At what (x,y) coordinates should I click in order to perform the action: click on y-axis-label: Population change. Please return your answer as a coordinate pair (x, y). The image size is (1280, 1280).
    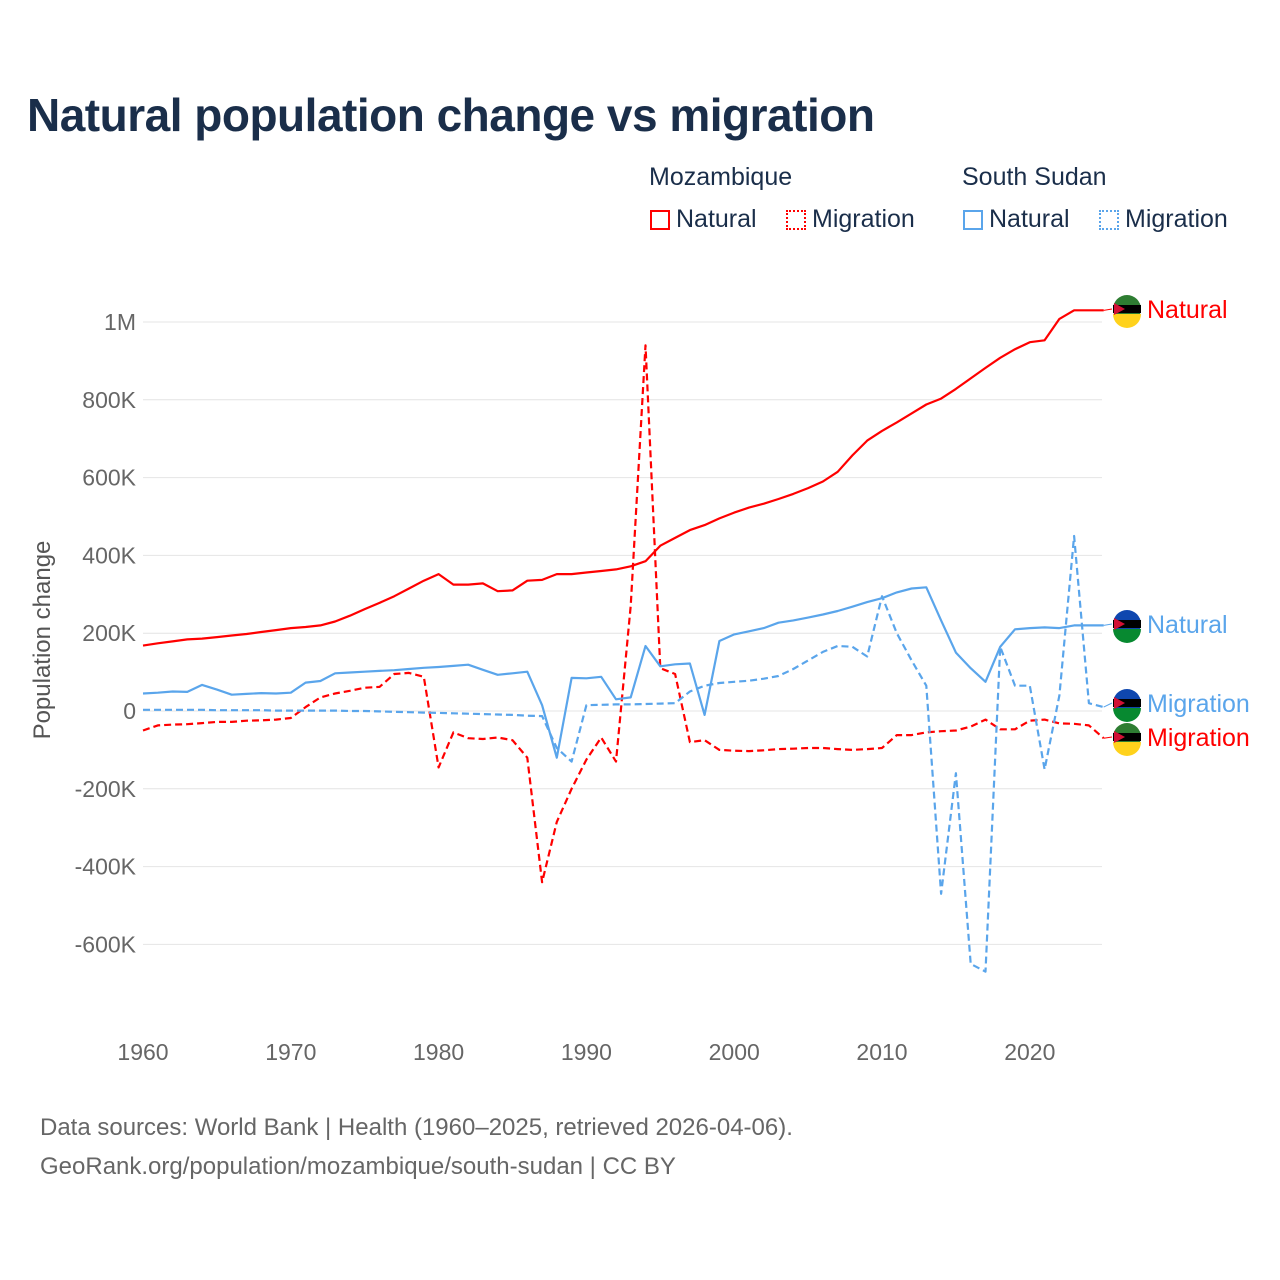
    Looking at the image, I should click on (42, 640).